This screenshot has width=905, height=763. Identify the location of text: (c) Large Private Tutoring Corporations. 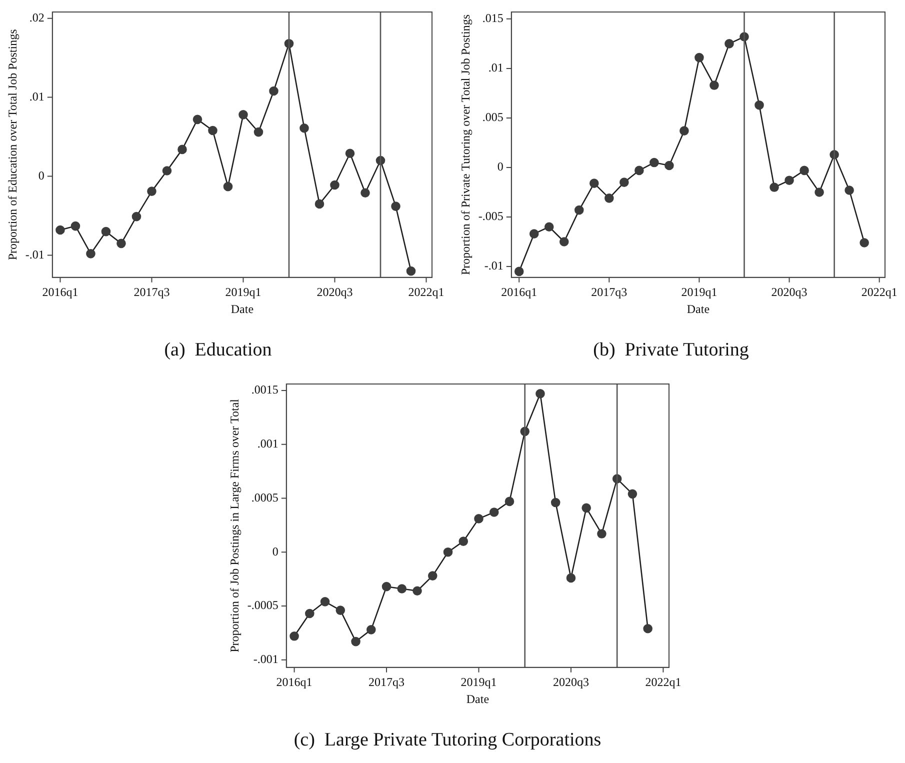
(448, 740).